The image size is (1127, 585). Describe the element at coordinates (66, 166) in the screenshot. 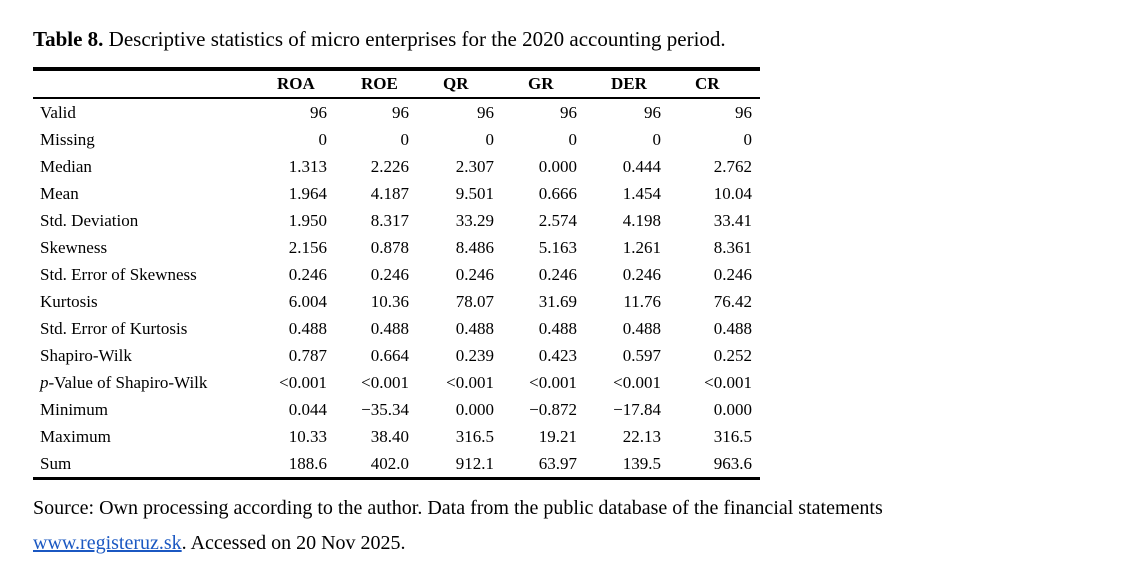

I see `row-label: Median` at that location.